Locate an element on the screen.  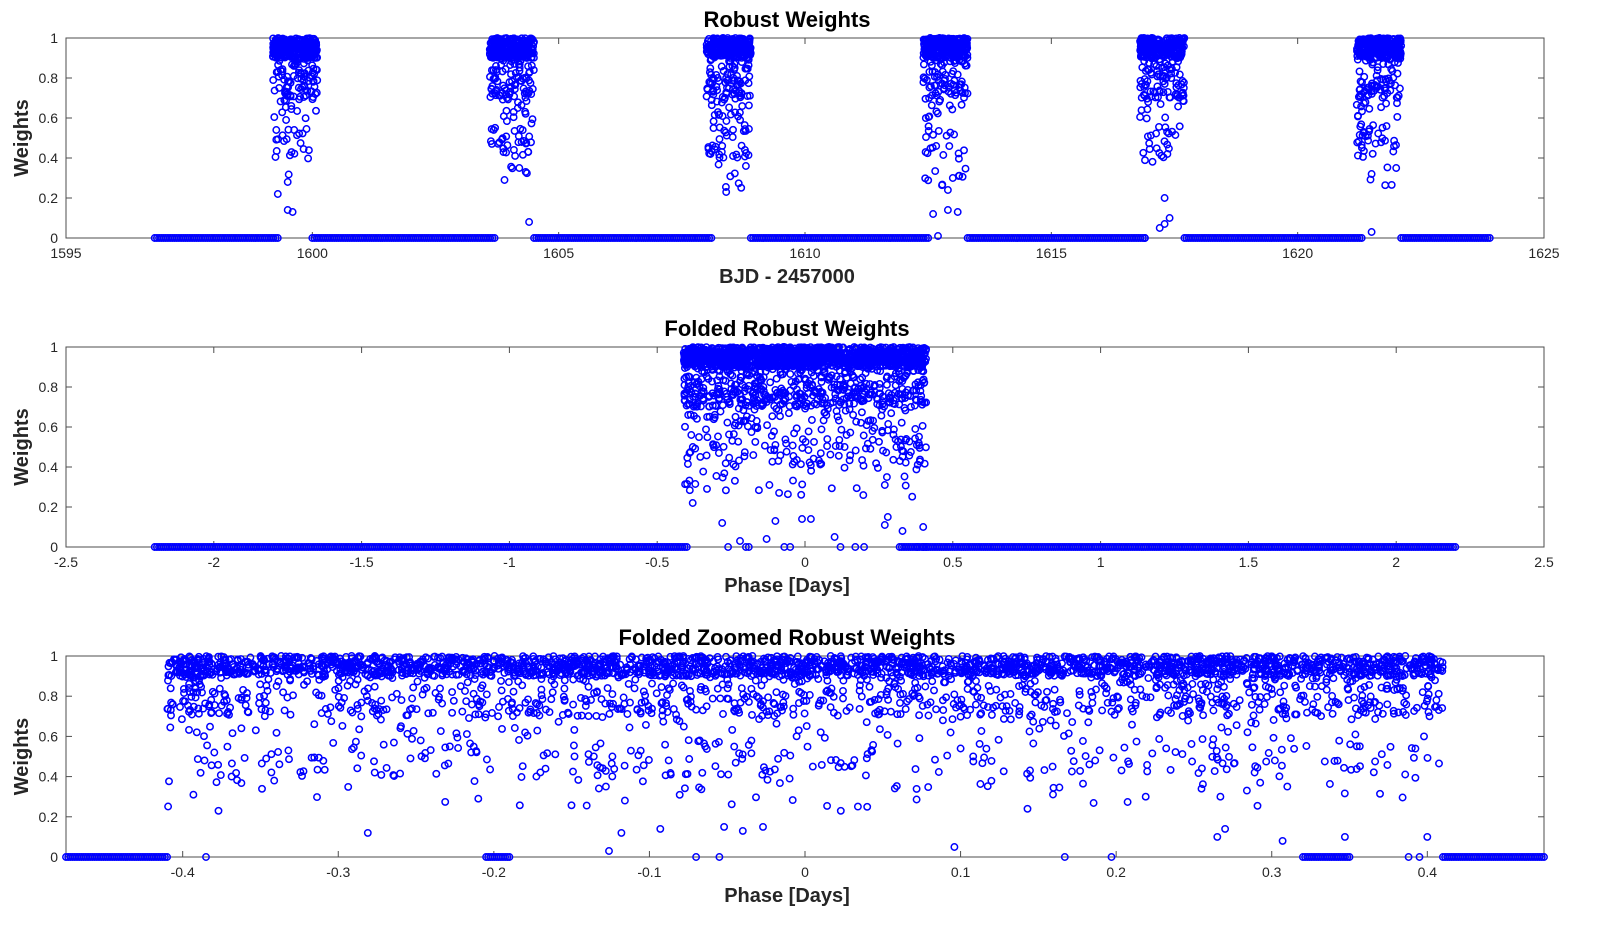
x-tick-label: 1620 is located at coordinates (1297, 253).